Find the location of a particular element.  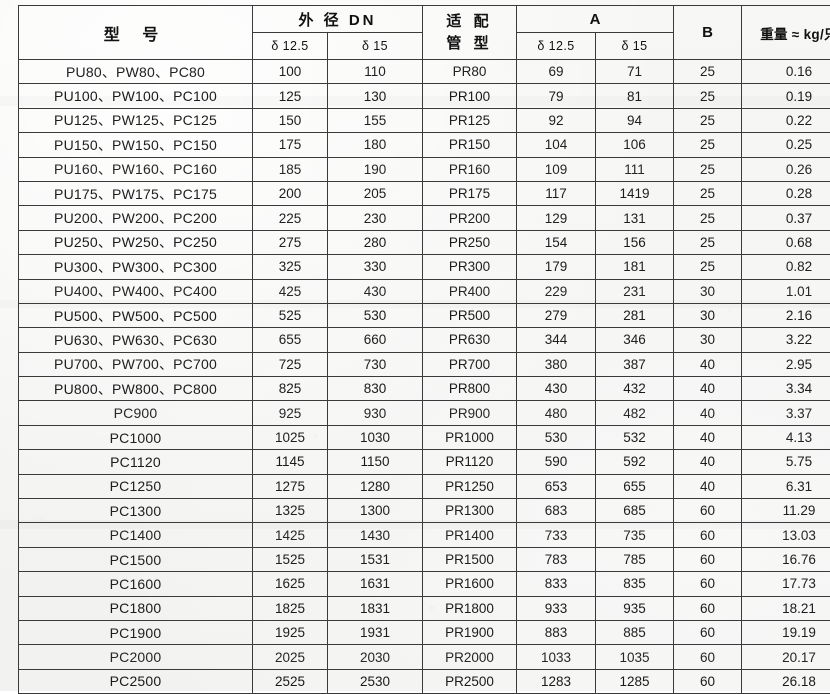

cell-pipe-type: PR630 is located at coordinates (470, 340).